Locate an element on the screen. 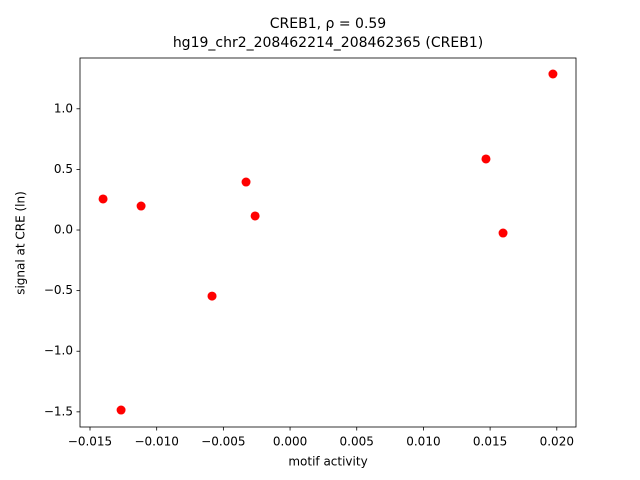 Image resolution: width=640 pixels, height=480 pixels. chart-title: CREB1, ρ = 0.59 is located at coordinates (328, 24).